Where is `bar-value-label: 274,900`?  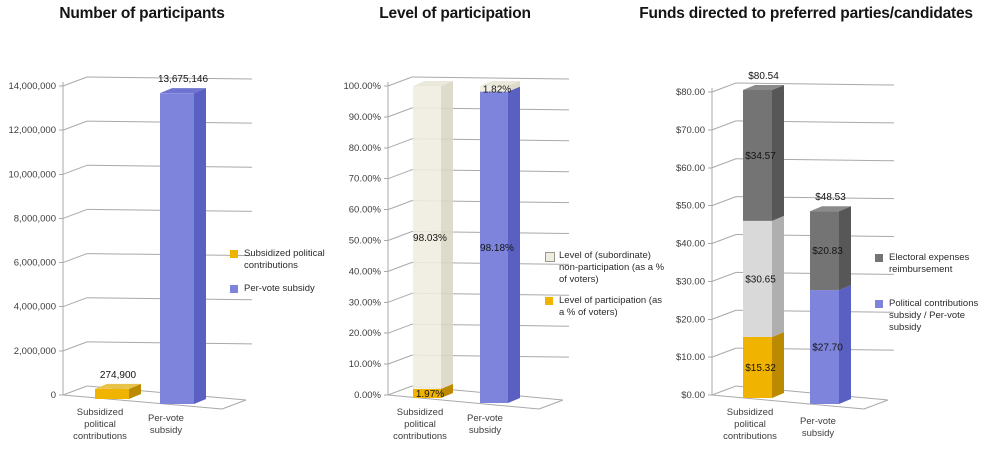 bar-value-label: 274,900 is located at coordinates (118, 375).